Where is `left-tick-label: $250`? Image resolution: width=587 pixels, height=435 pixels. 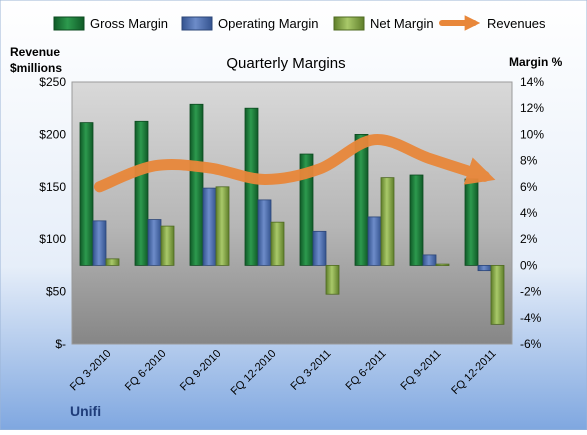
left-tick-label: $250 is located at coordinates (52, 82).